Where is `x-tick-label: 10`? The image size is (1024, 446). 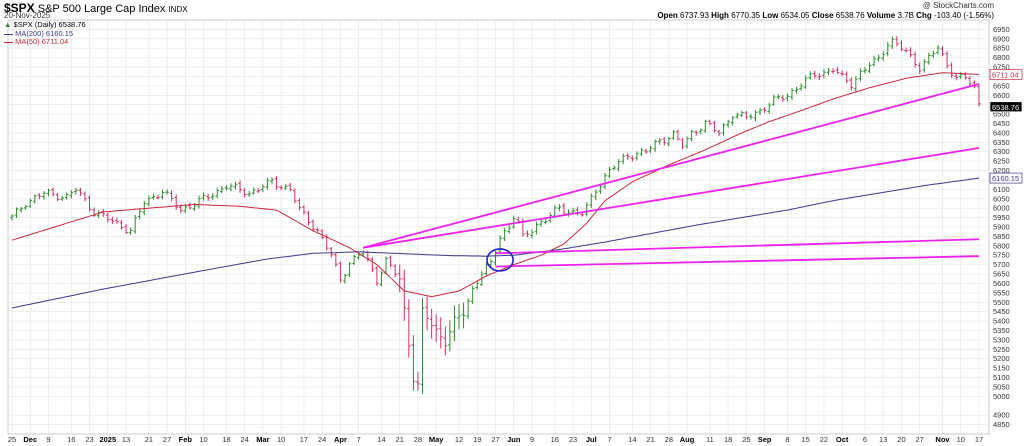
x-tick-label: 10 is located at coordinates (281, 439).